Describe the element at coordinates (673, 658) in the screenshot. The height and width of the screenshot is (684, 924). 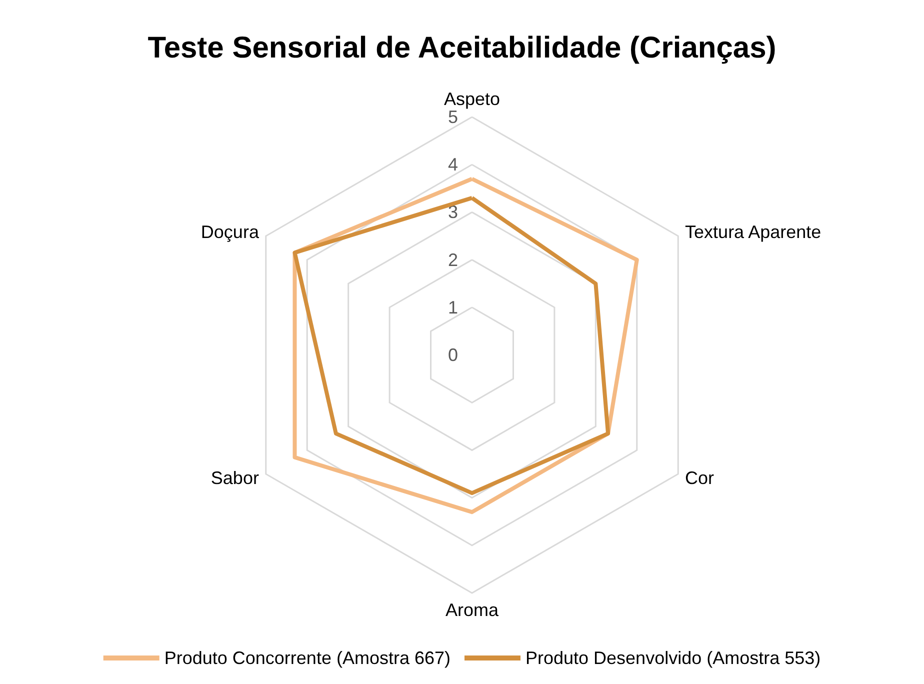
I see `legend-label: Produto Desenvolvido (Amostra 553)` at that location.